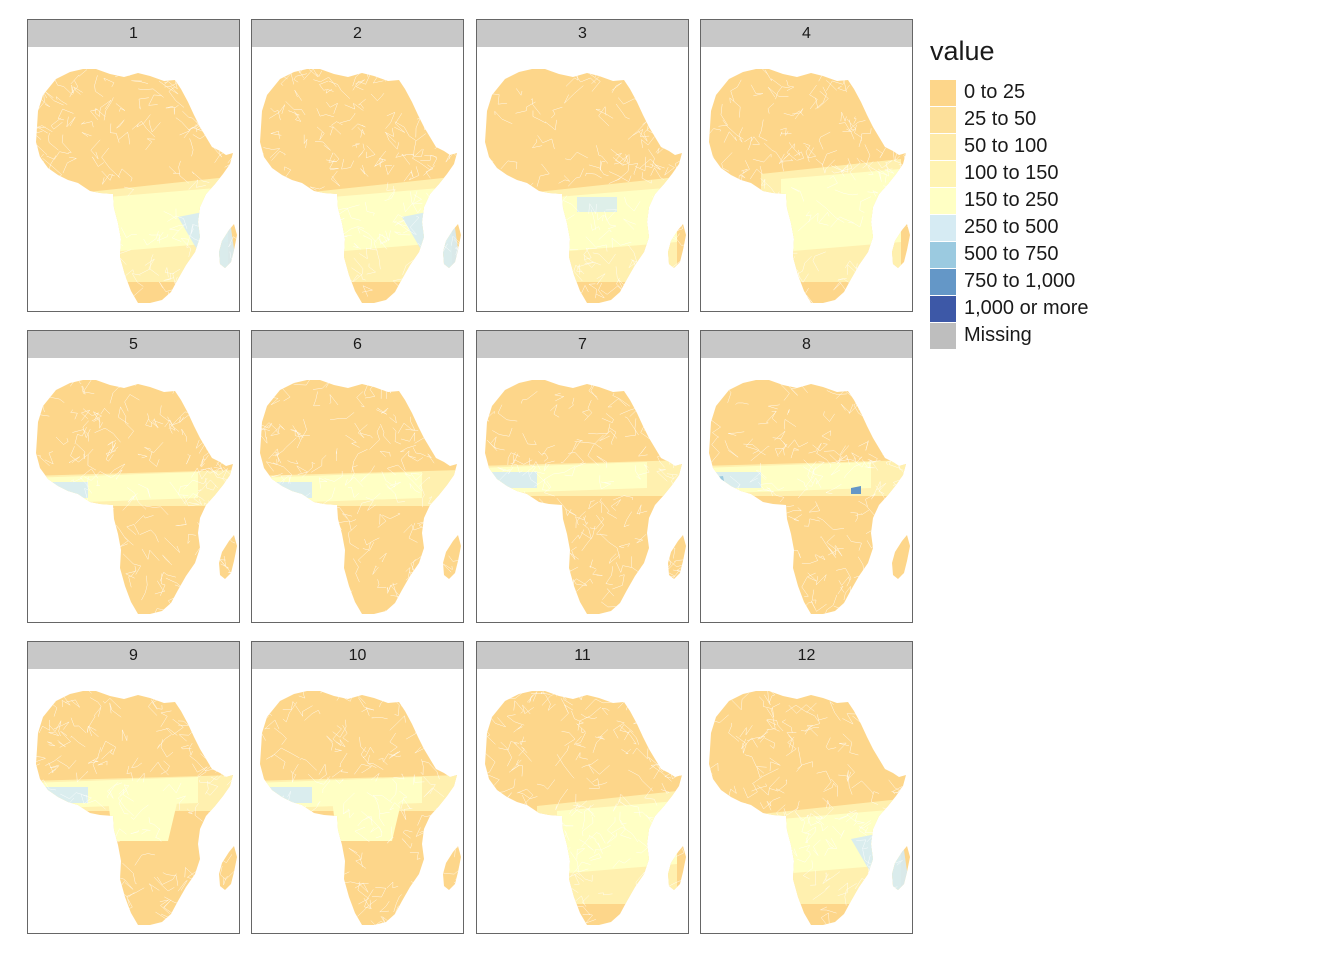 This screenshot has width=1344, height=960. What do you see at coordinates (806, 33) in the screenshot?
I see `panel-label: 4` at bounding box center [806, 33].